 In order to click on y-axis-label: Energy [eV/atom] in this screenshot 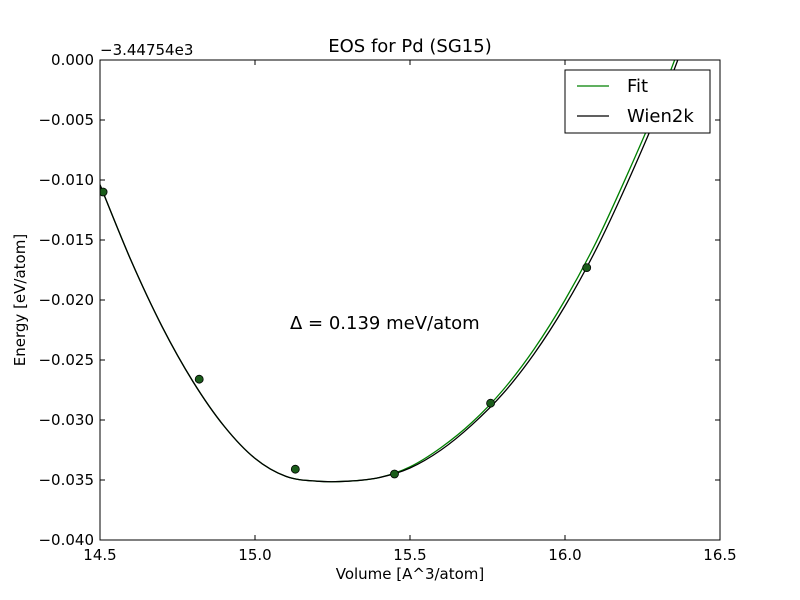, I will do `click(20, 300)`.